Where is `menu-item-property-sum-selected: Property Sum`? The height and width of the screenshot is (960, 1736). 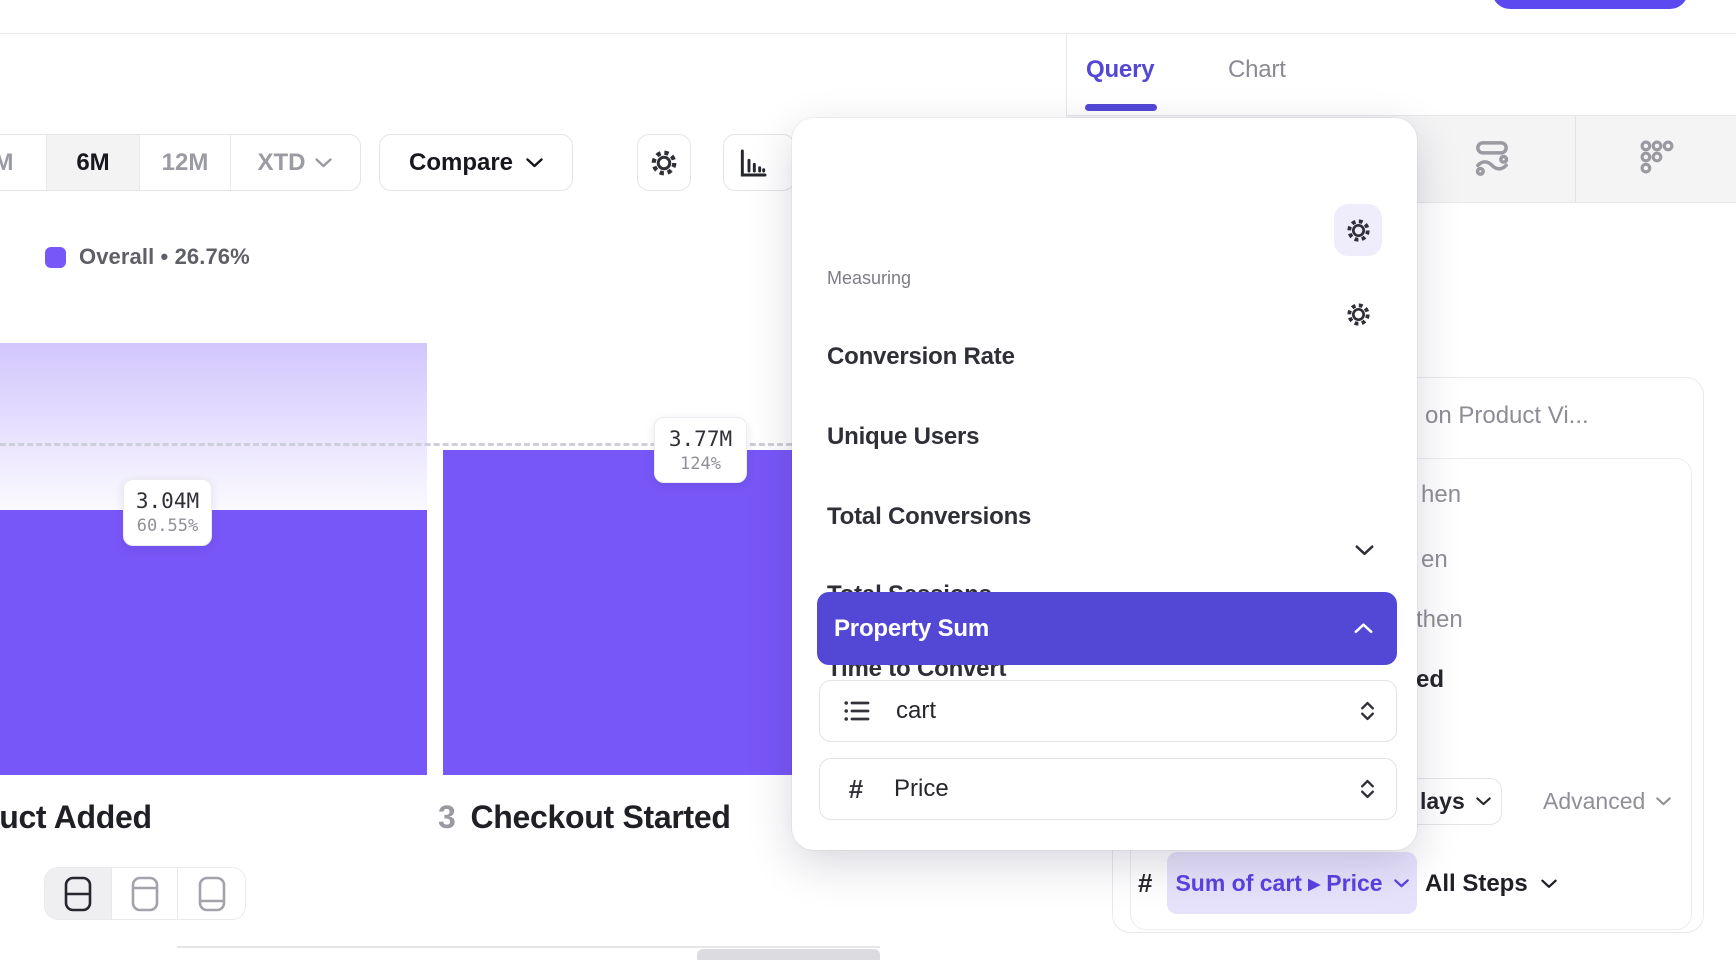
menu-item-property-sum-selected: Property Sum is located at coordinates (1107, 628).